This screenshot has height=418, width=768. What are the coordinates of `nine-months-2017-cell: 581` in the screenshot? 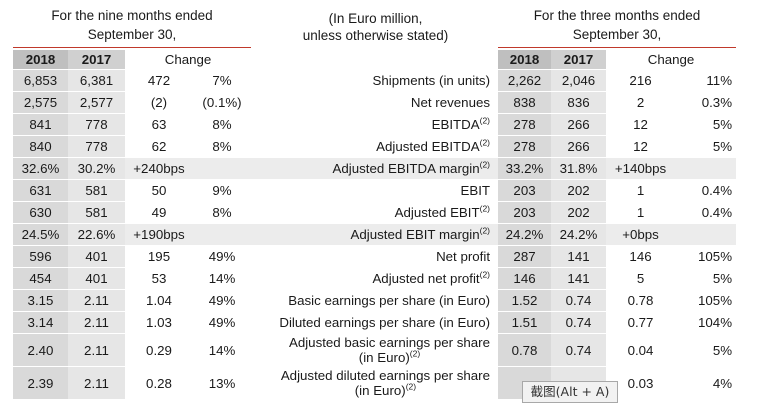 It's located at (96, 212).